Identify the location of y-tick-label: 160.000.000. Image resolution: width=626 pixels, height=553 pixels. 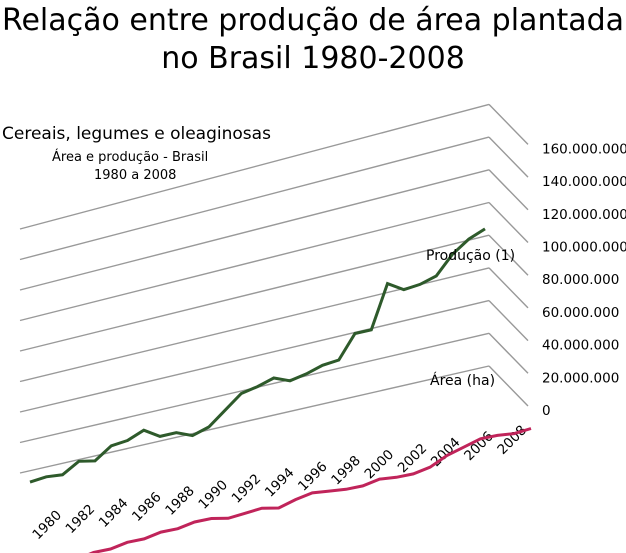
(584, 149).